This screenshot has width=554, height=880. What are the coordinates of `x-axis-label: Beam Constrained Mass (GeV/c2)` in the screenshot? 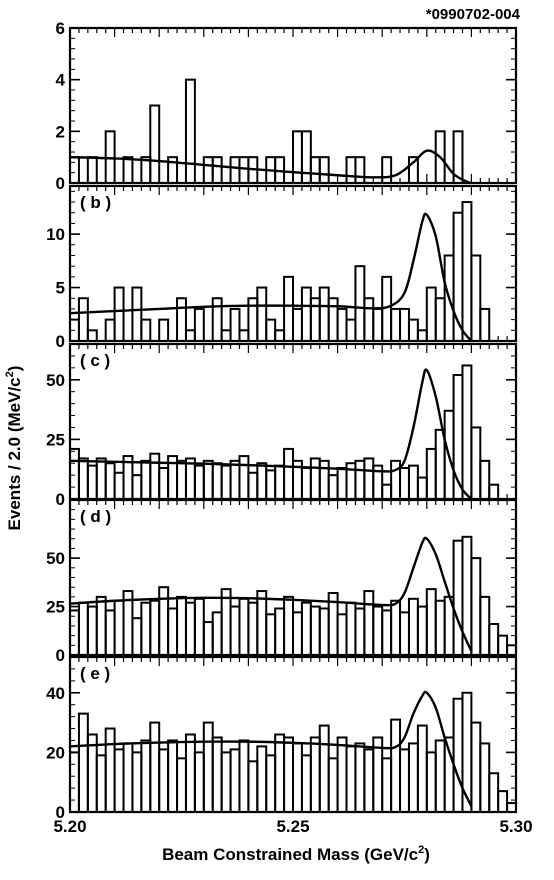 It's located at (296, 854).